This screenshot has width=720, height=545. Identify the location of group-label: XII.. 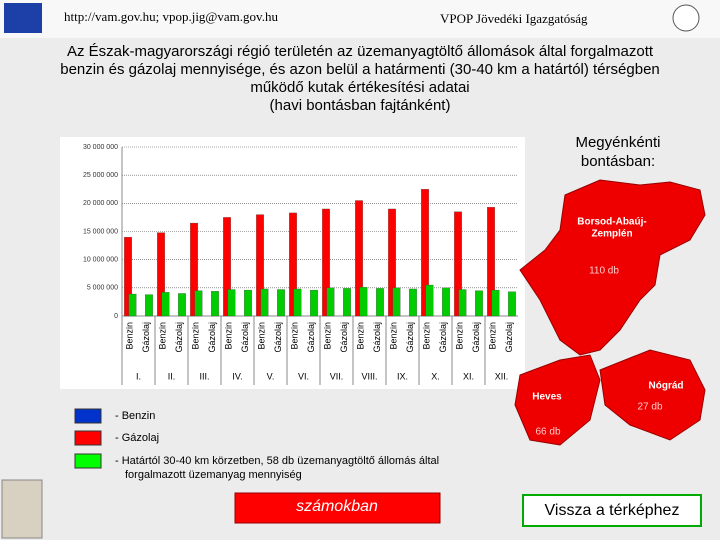
(502, 376).